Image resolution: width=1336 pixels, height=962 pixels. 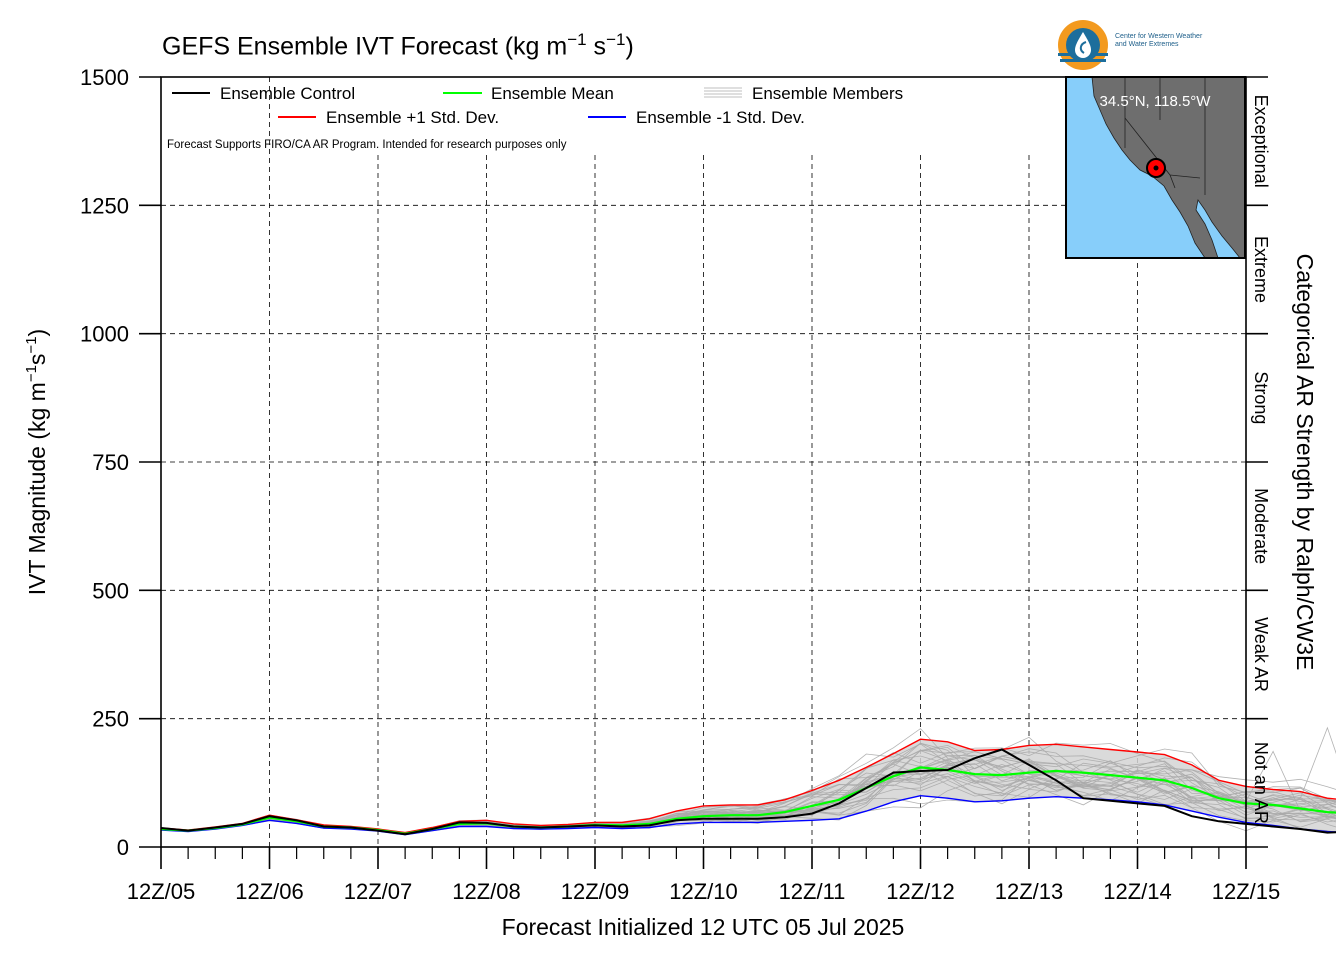 What do you see at coordinates (161, 891) in the screenshot?
I see `x-tick-label: 12Z/05` at bounding box center [161, 891].